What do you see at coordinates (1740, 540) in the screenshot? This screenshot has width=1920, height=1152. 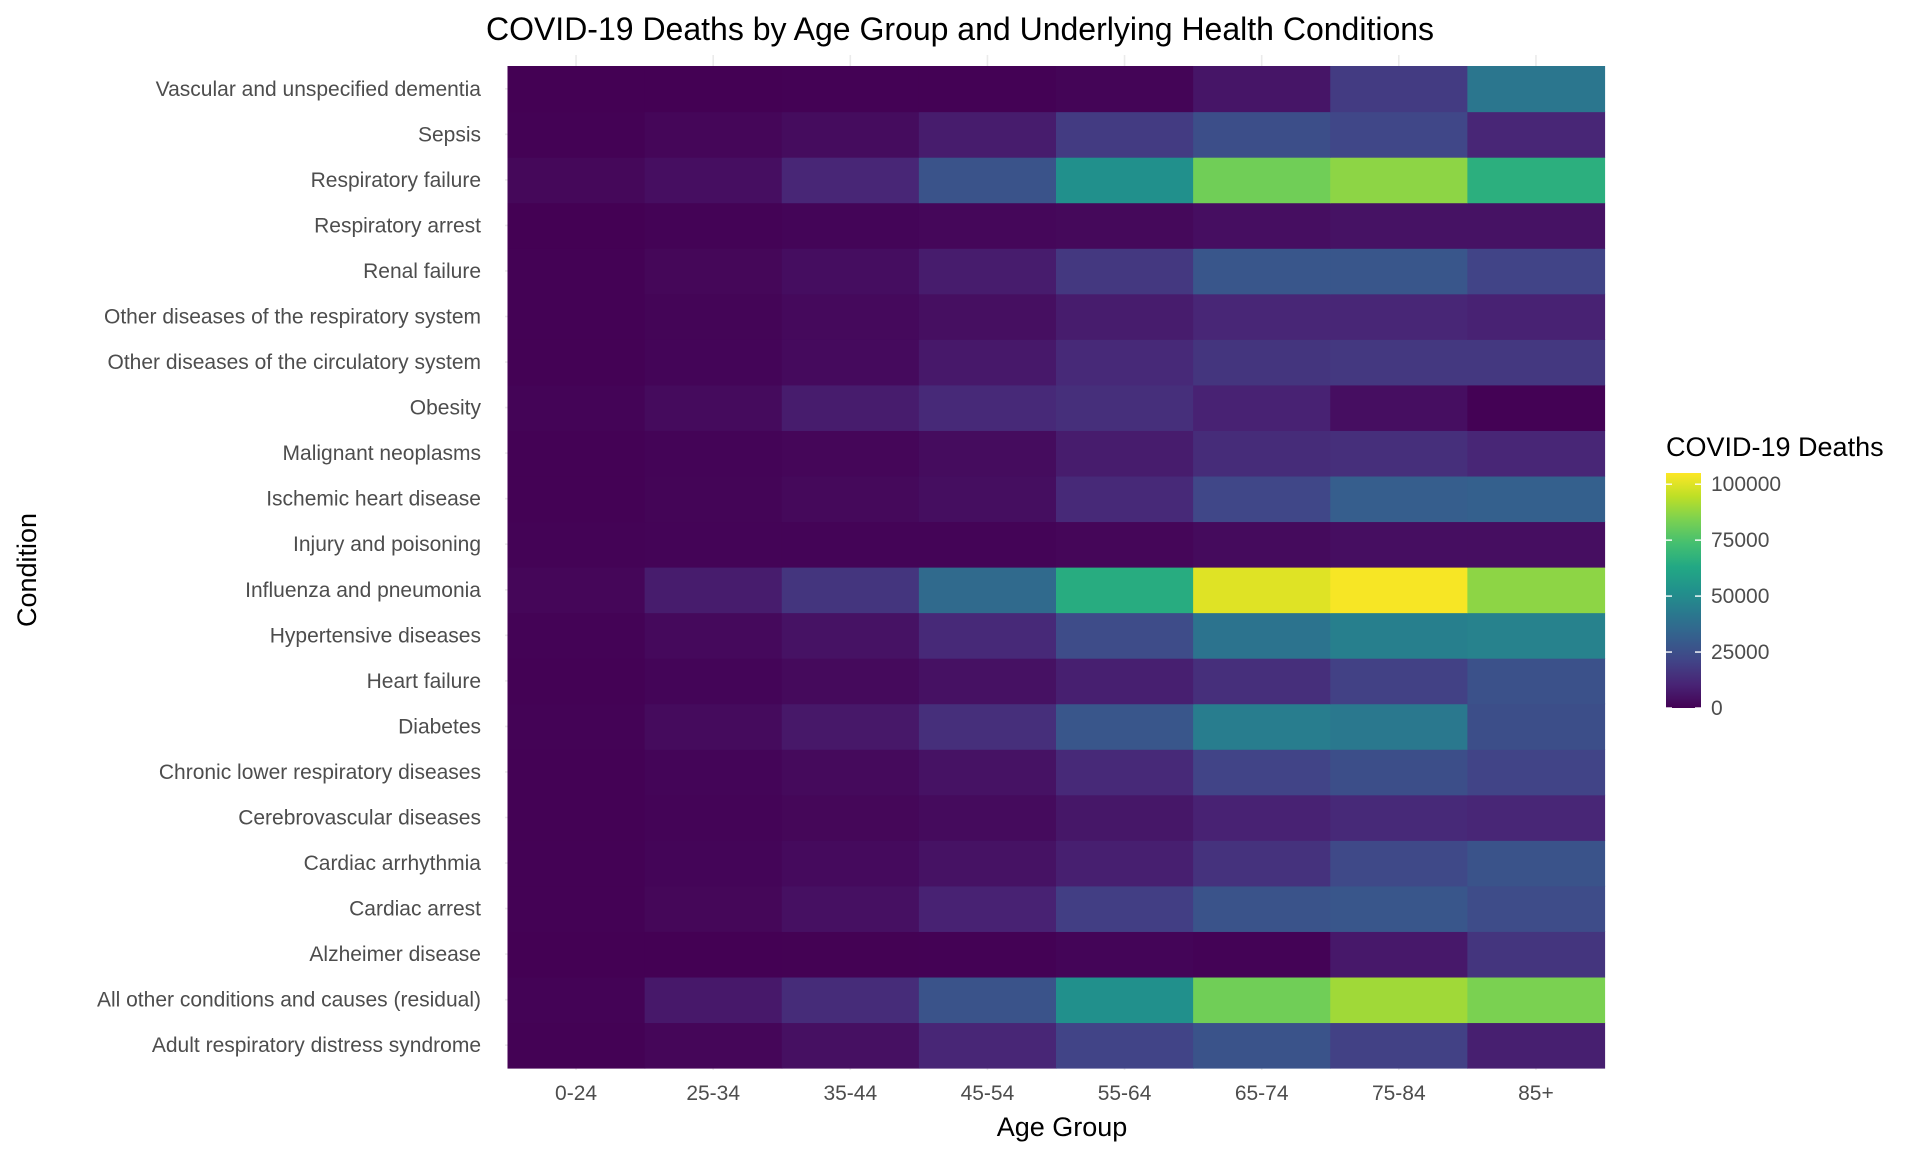 I see `legend-tick-label: 75000` at bounding box center [1740, 540].